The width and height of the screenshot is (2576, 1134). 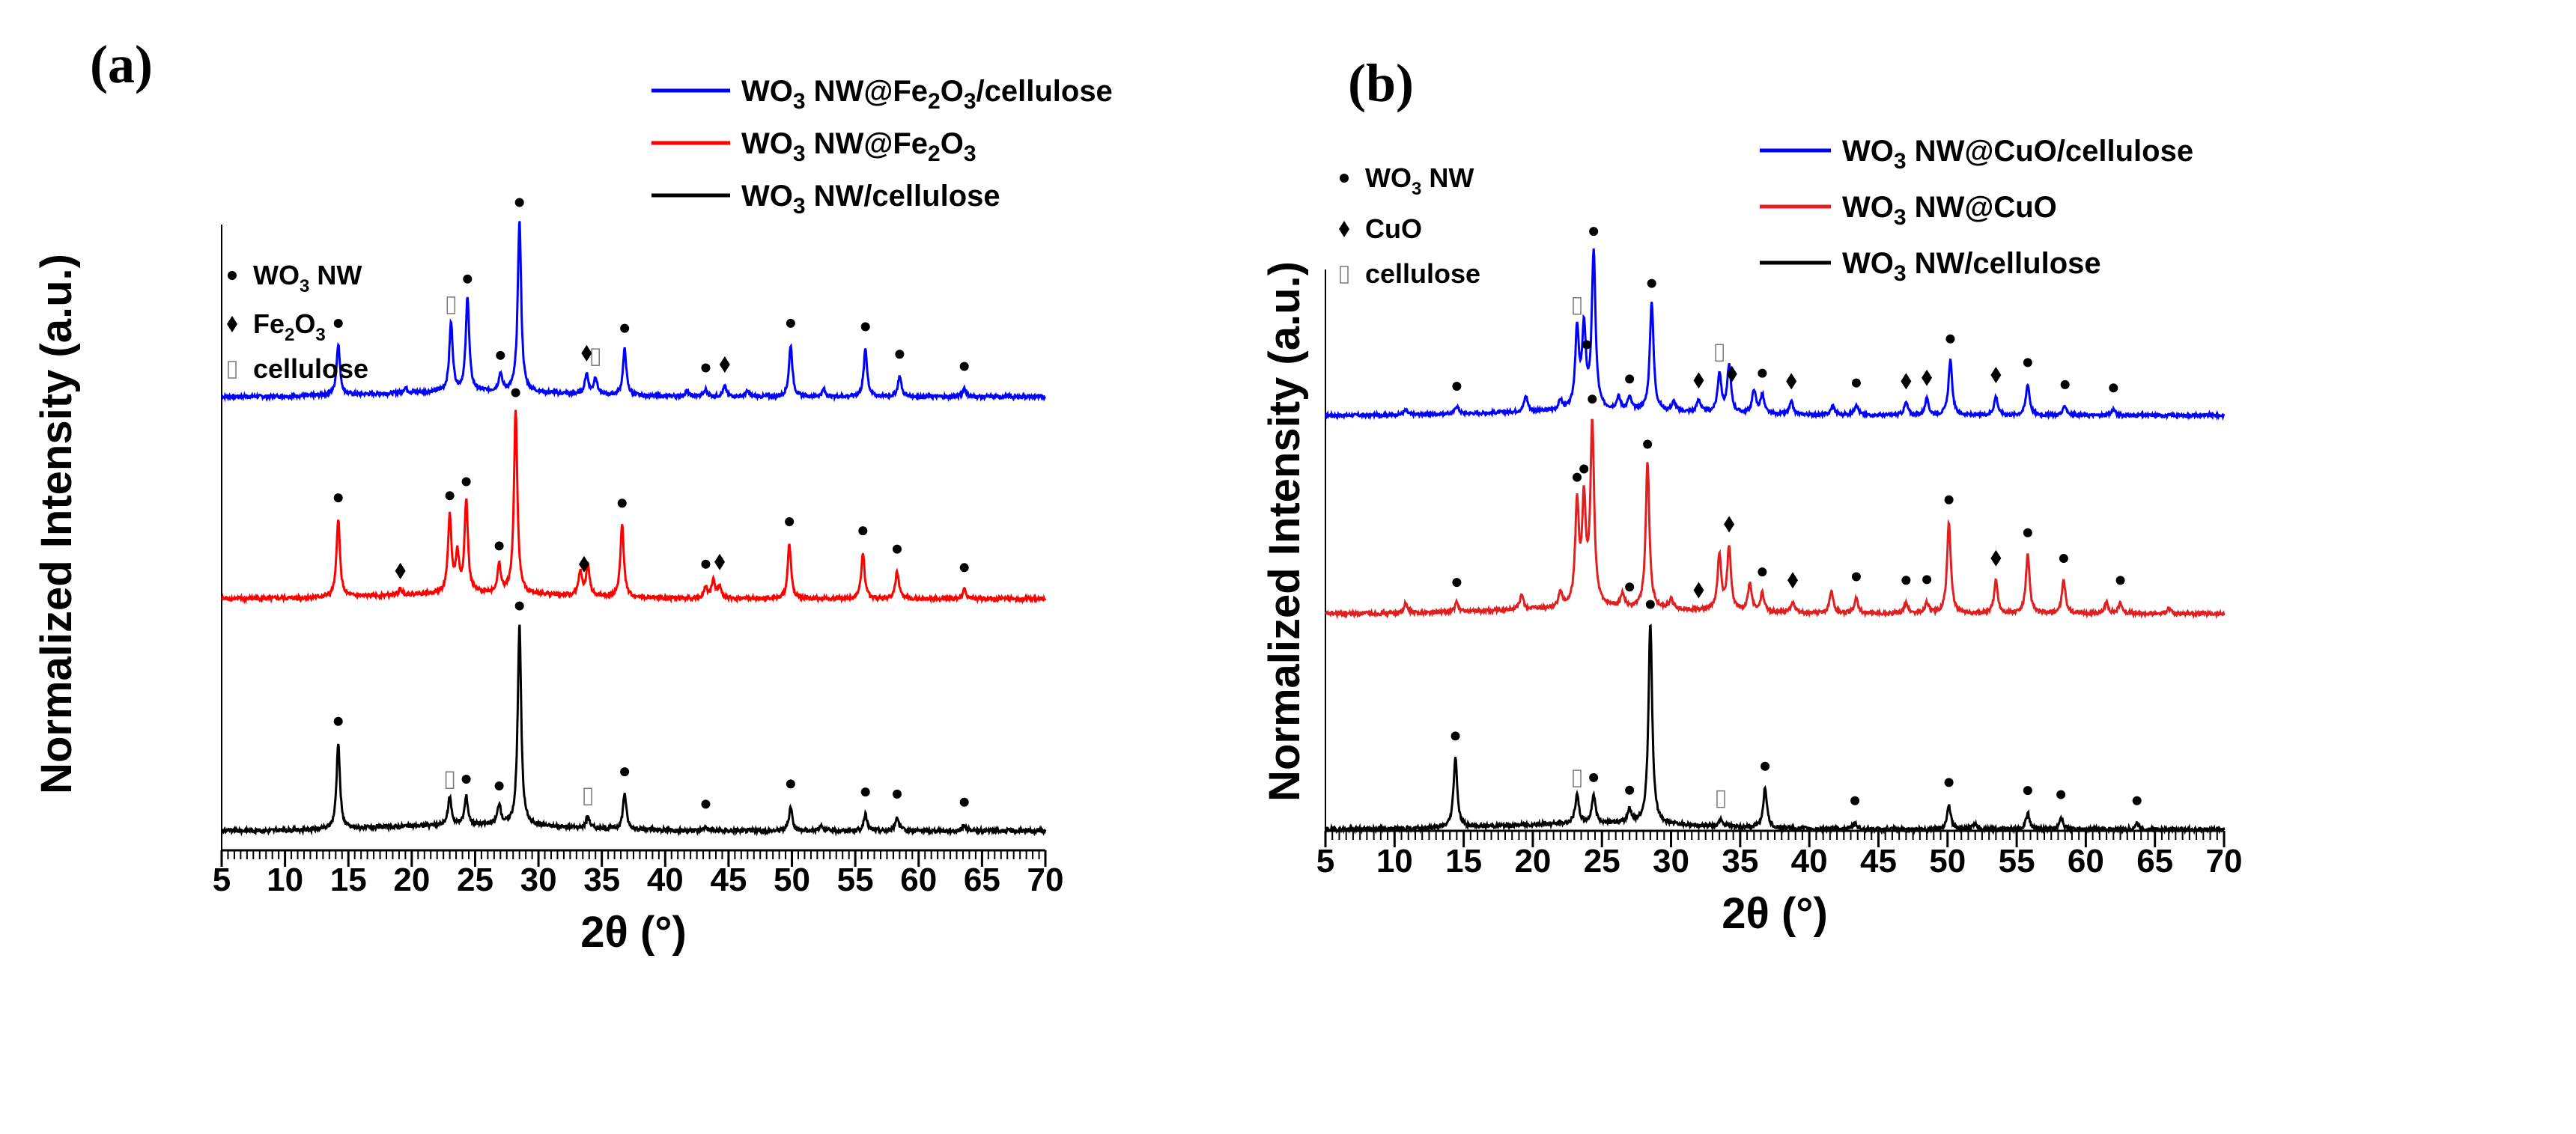 What do you see at coordinates (601, 880) in the screenshot?
I see `x-tick-label: 35` at bounding box center [601, 880].